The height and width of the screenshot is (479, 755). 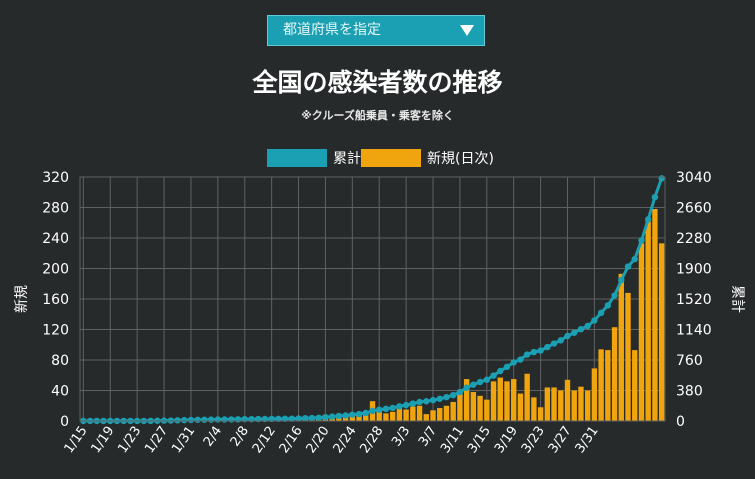 What do you see at coordinates (64, 422) in the screenshot?
I see `y-left-tick-label: 0` at bounding box center [64, 422].